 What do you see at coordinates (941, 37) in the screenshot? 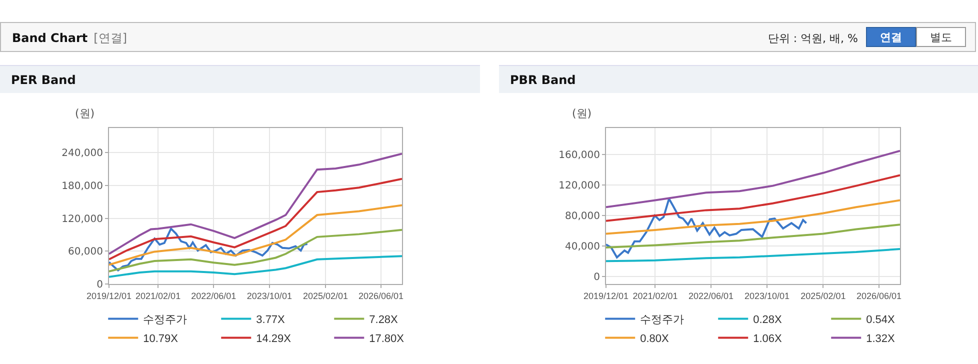
I see `toggle-button: 별도` at bounding box center [941, 37].